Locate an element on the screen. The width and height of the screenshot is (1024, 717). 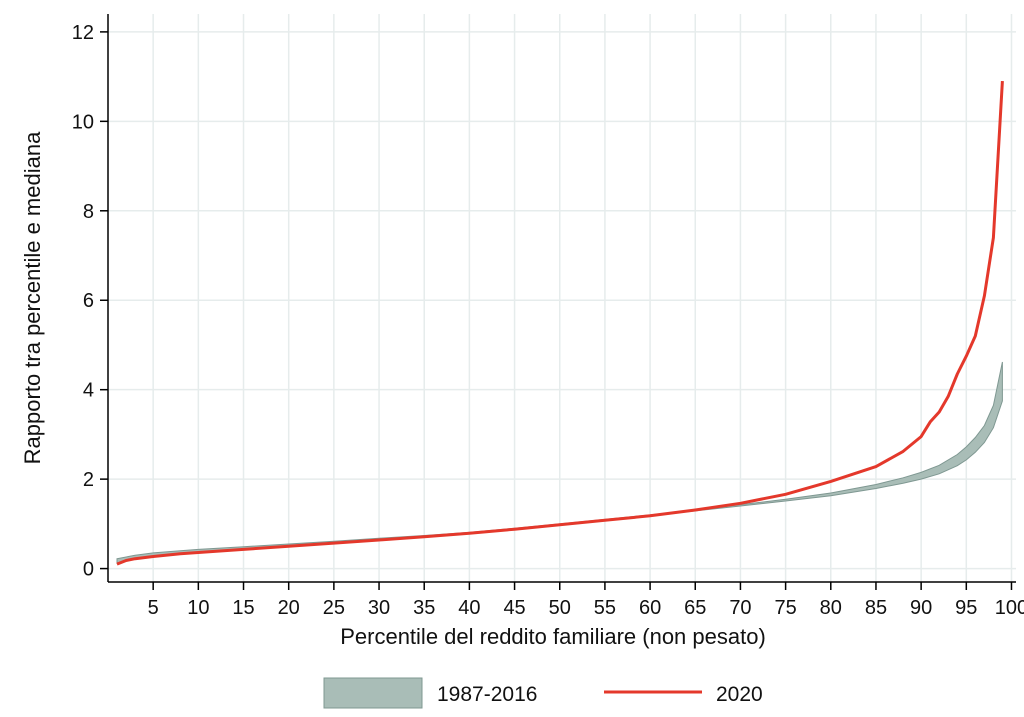
x-tick-label-40: 40 is located at coordinates (469, 608).